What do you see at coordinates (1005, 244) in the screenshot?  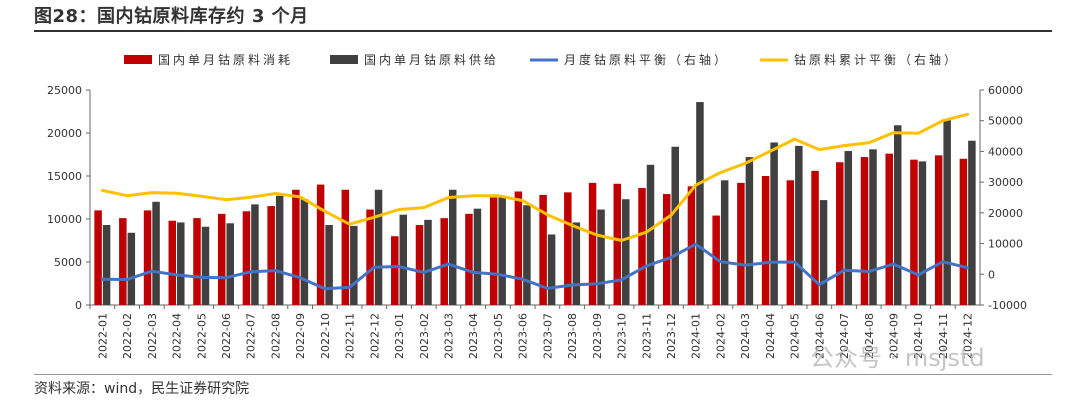 I see `right-tick-label: 10000` at bounding box center [1005, 244].